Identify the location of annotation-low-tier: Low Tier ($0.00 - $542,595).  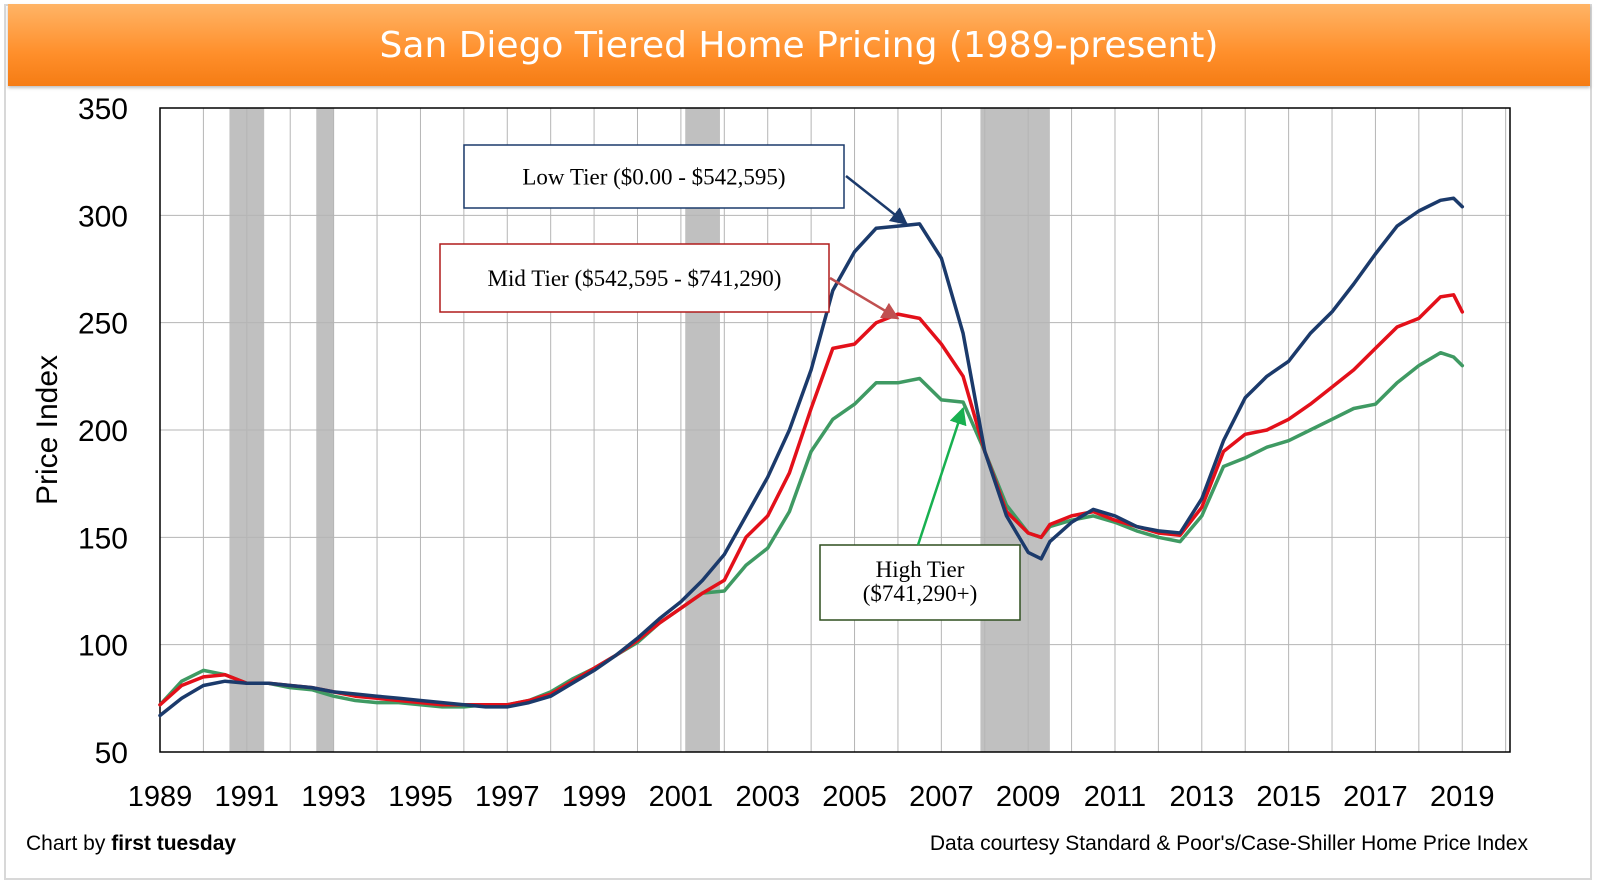
(685, 185).